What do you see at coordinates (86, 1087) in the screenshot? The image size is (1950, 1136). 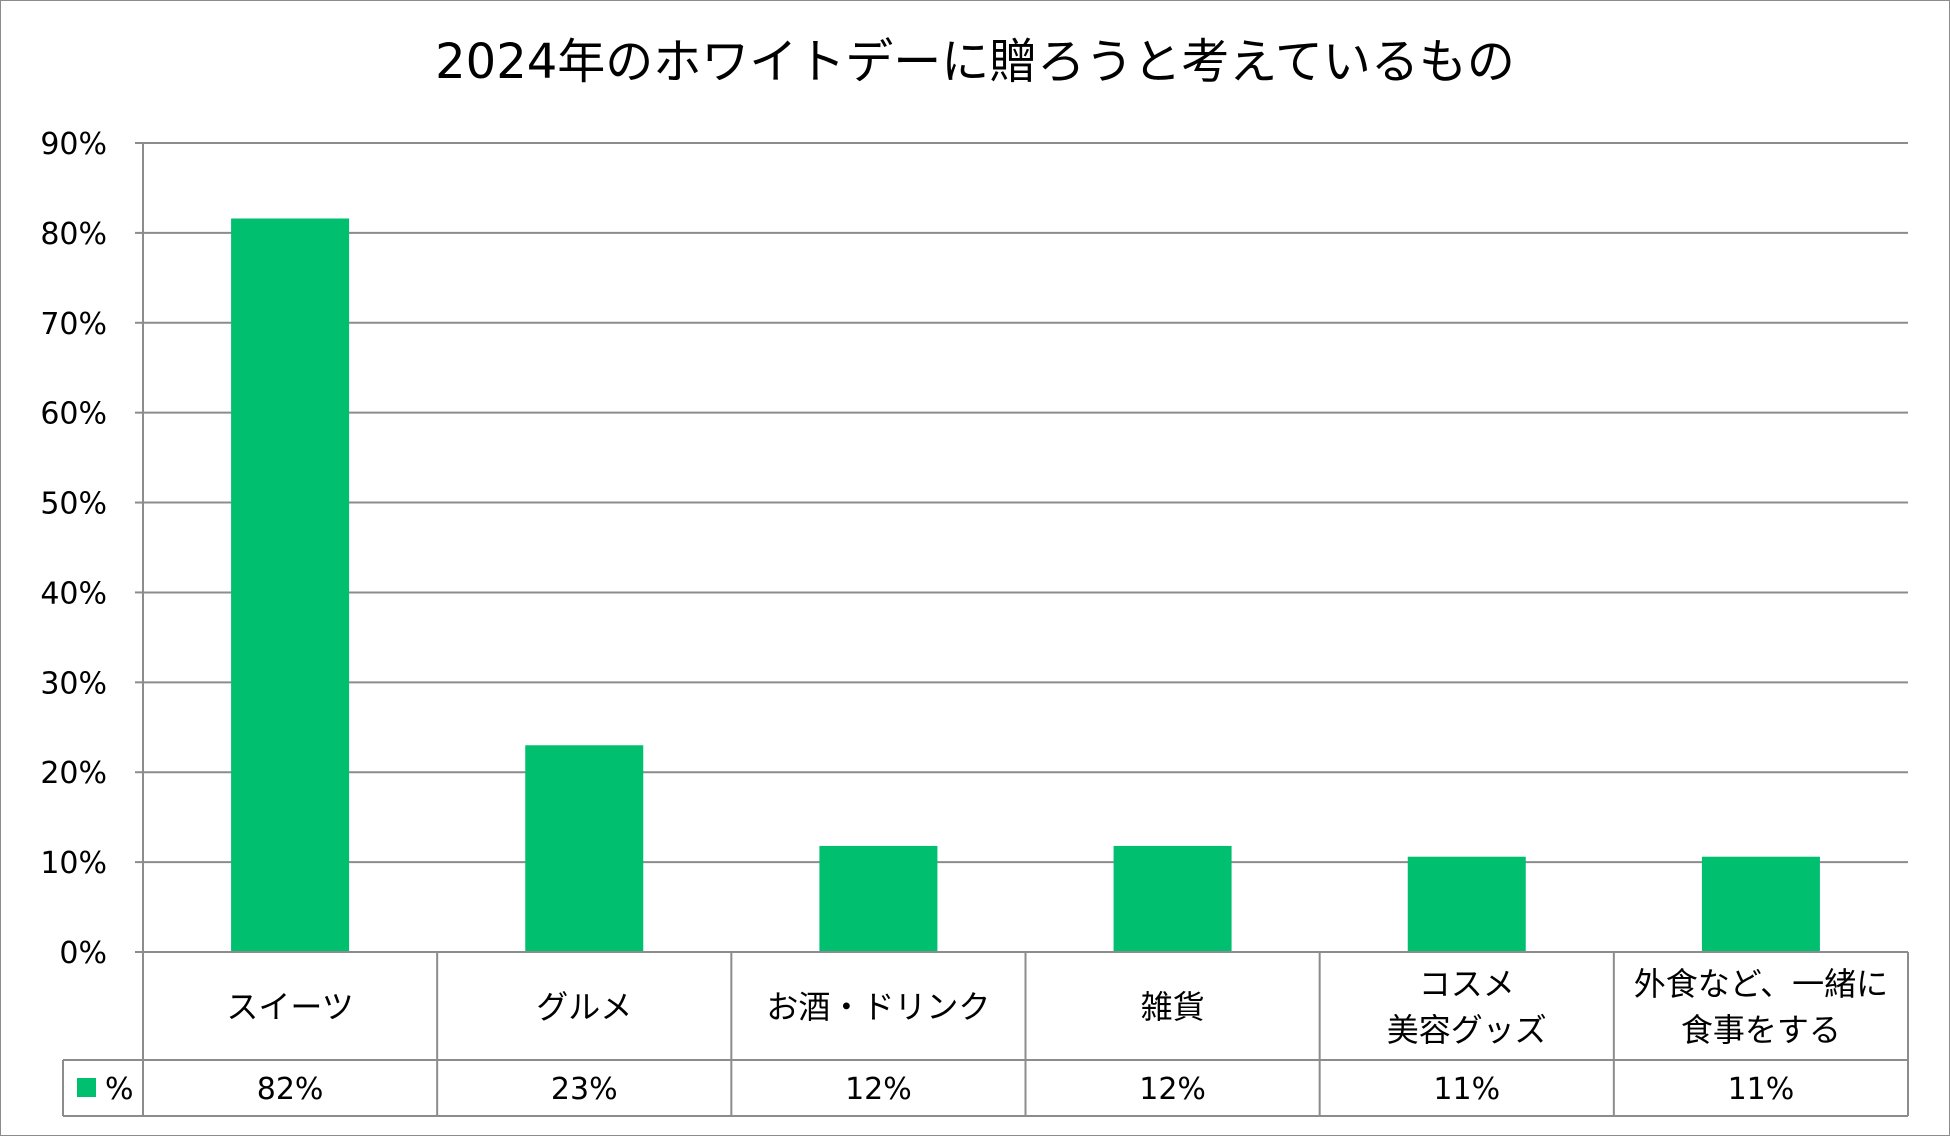 I see `legend-swatch` at bounding box center [86, 1087].